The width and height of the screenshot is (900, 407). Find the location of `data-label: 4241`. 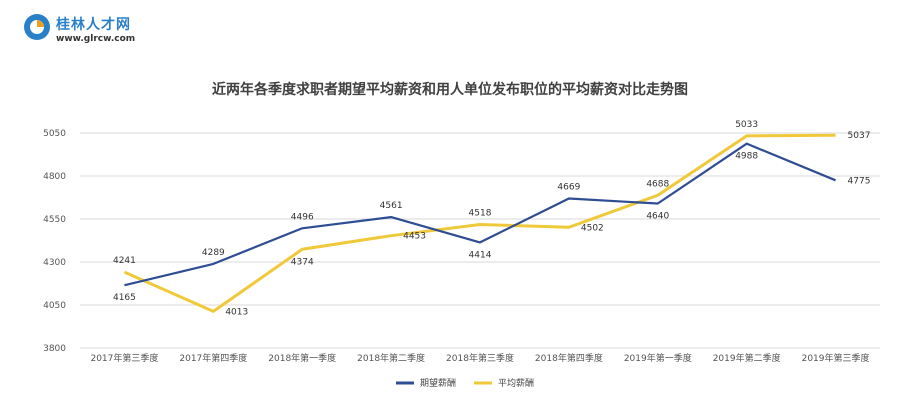

data-label: 4241 is located at coordinates (124, 261).